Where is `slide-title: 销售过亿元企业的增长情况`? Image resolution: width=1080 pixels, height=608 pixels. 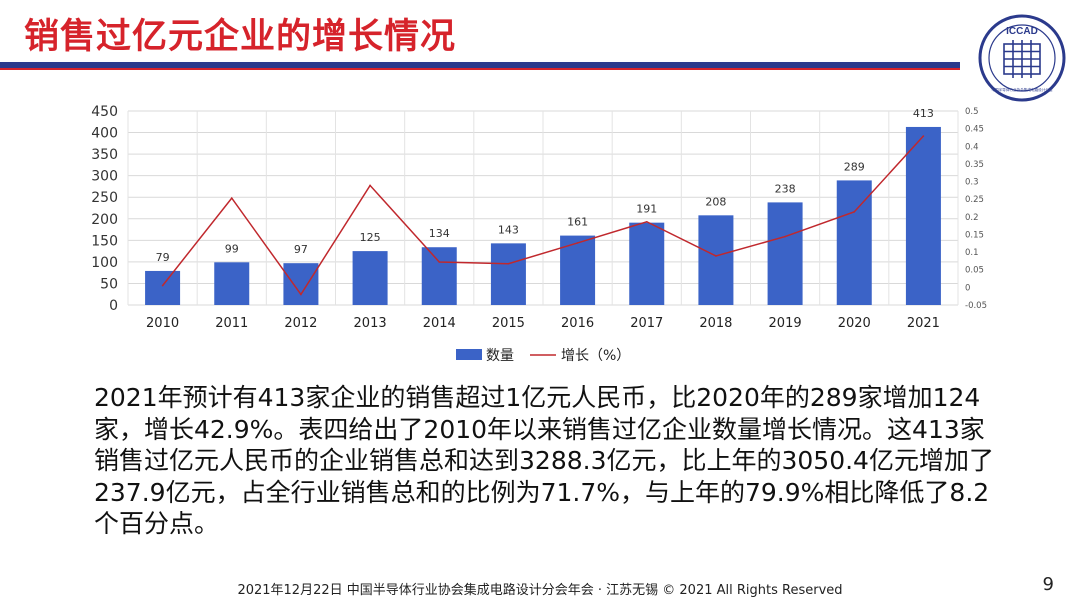
slide-title: 销售过亿元企业的增长情况 is located at coordinates (240, 37).